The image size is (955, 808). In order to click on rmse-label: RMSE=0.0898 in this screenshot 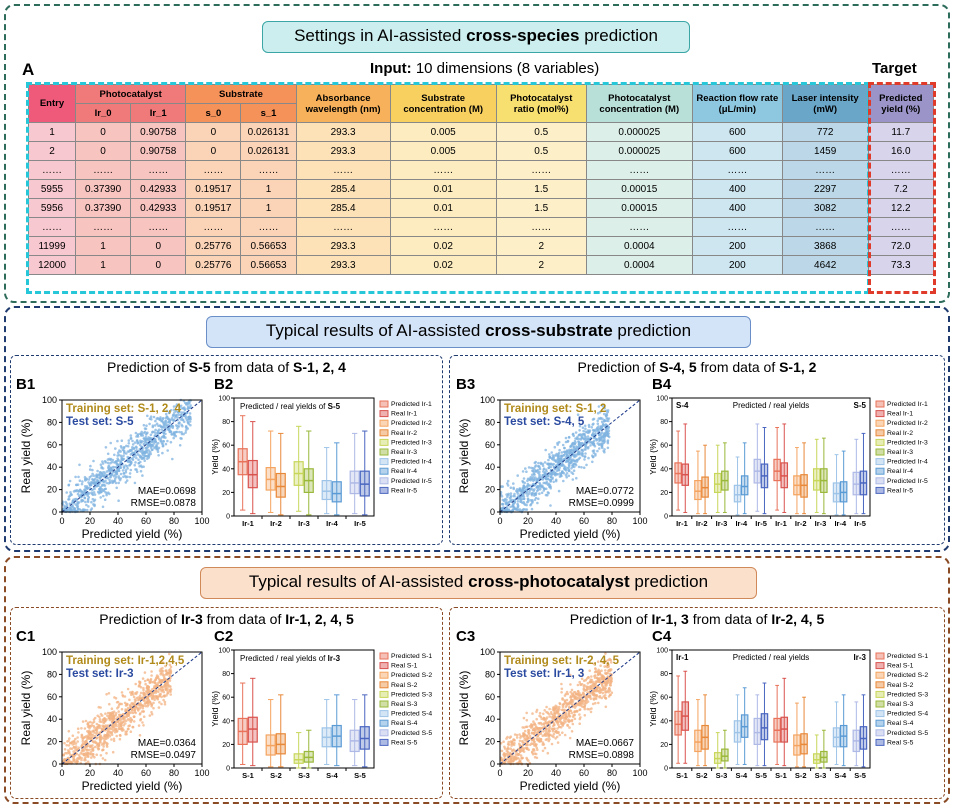, I will do `click(602, 755)`.